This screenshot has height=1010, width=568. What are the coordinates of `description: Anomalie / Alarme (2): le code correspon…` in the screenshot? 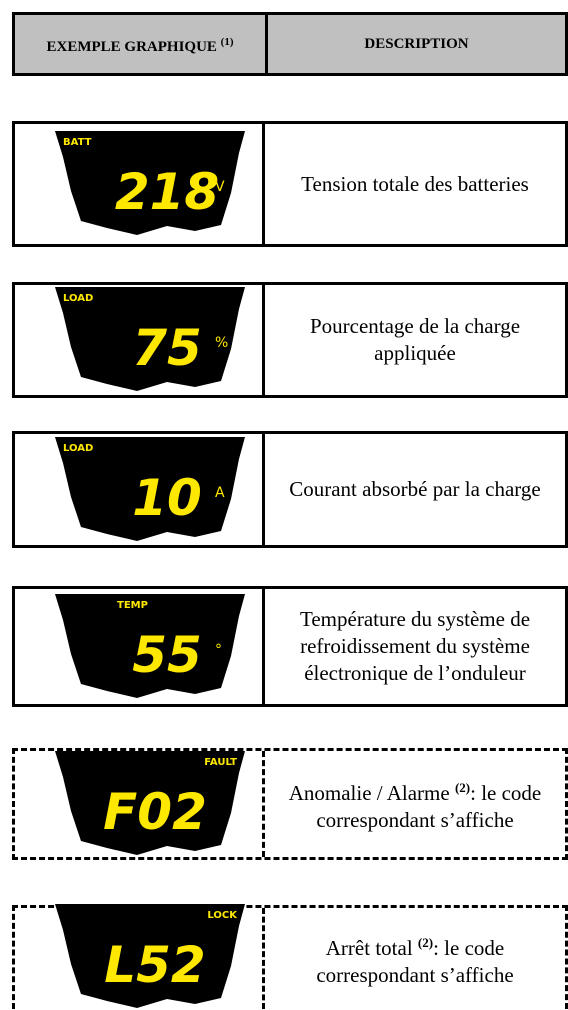 It's located at (415, 804).